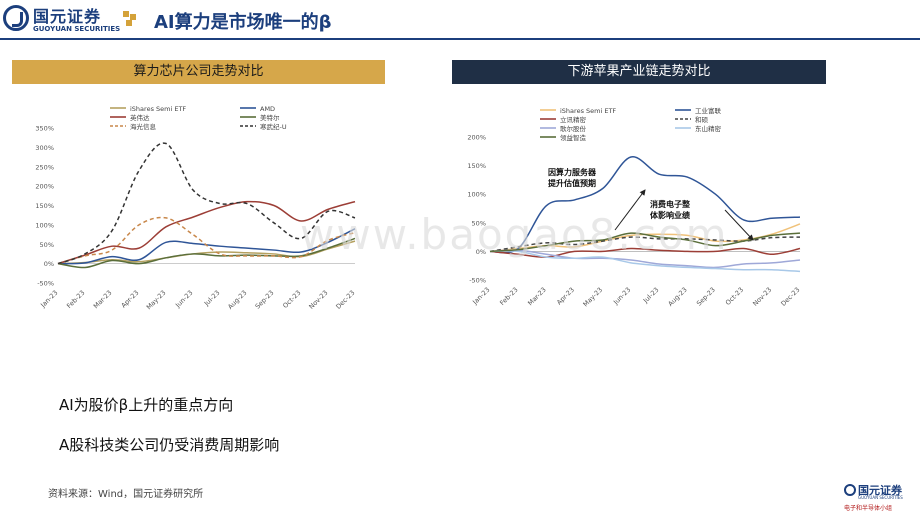  What do you see at coordinates (143, 126) in the screenshot?
I see `legend-label-4: 海光信息` at bounding box center [143, 126].